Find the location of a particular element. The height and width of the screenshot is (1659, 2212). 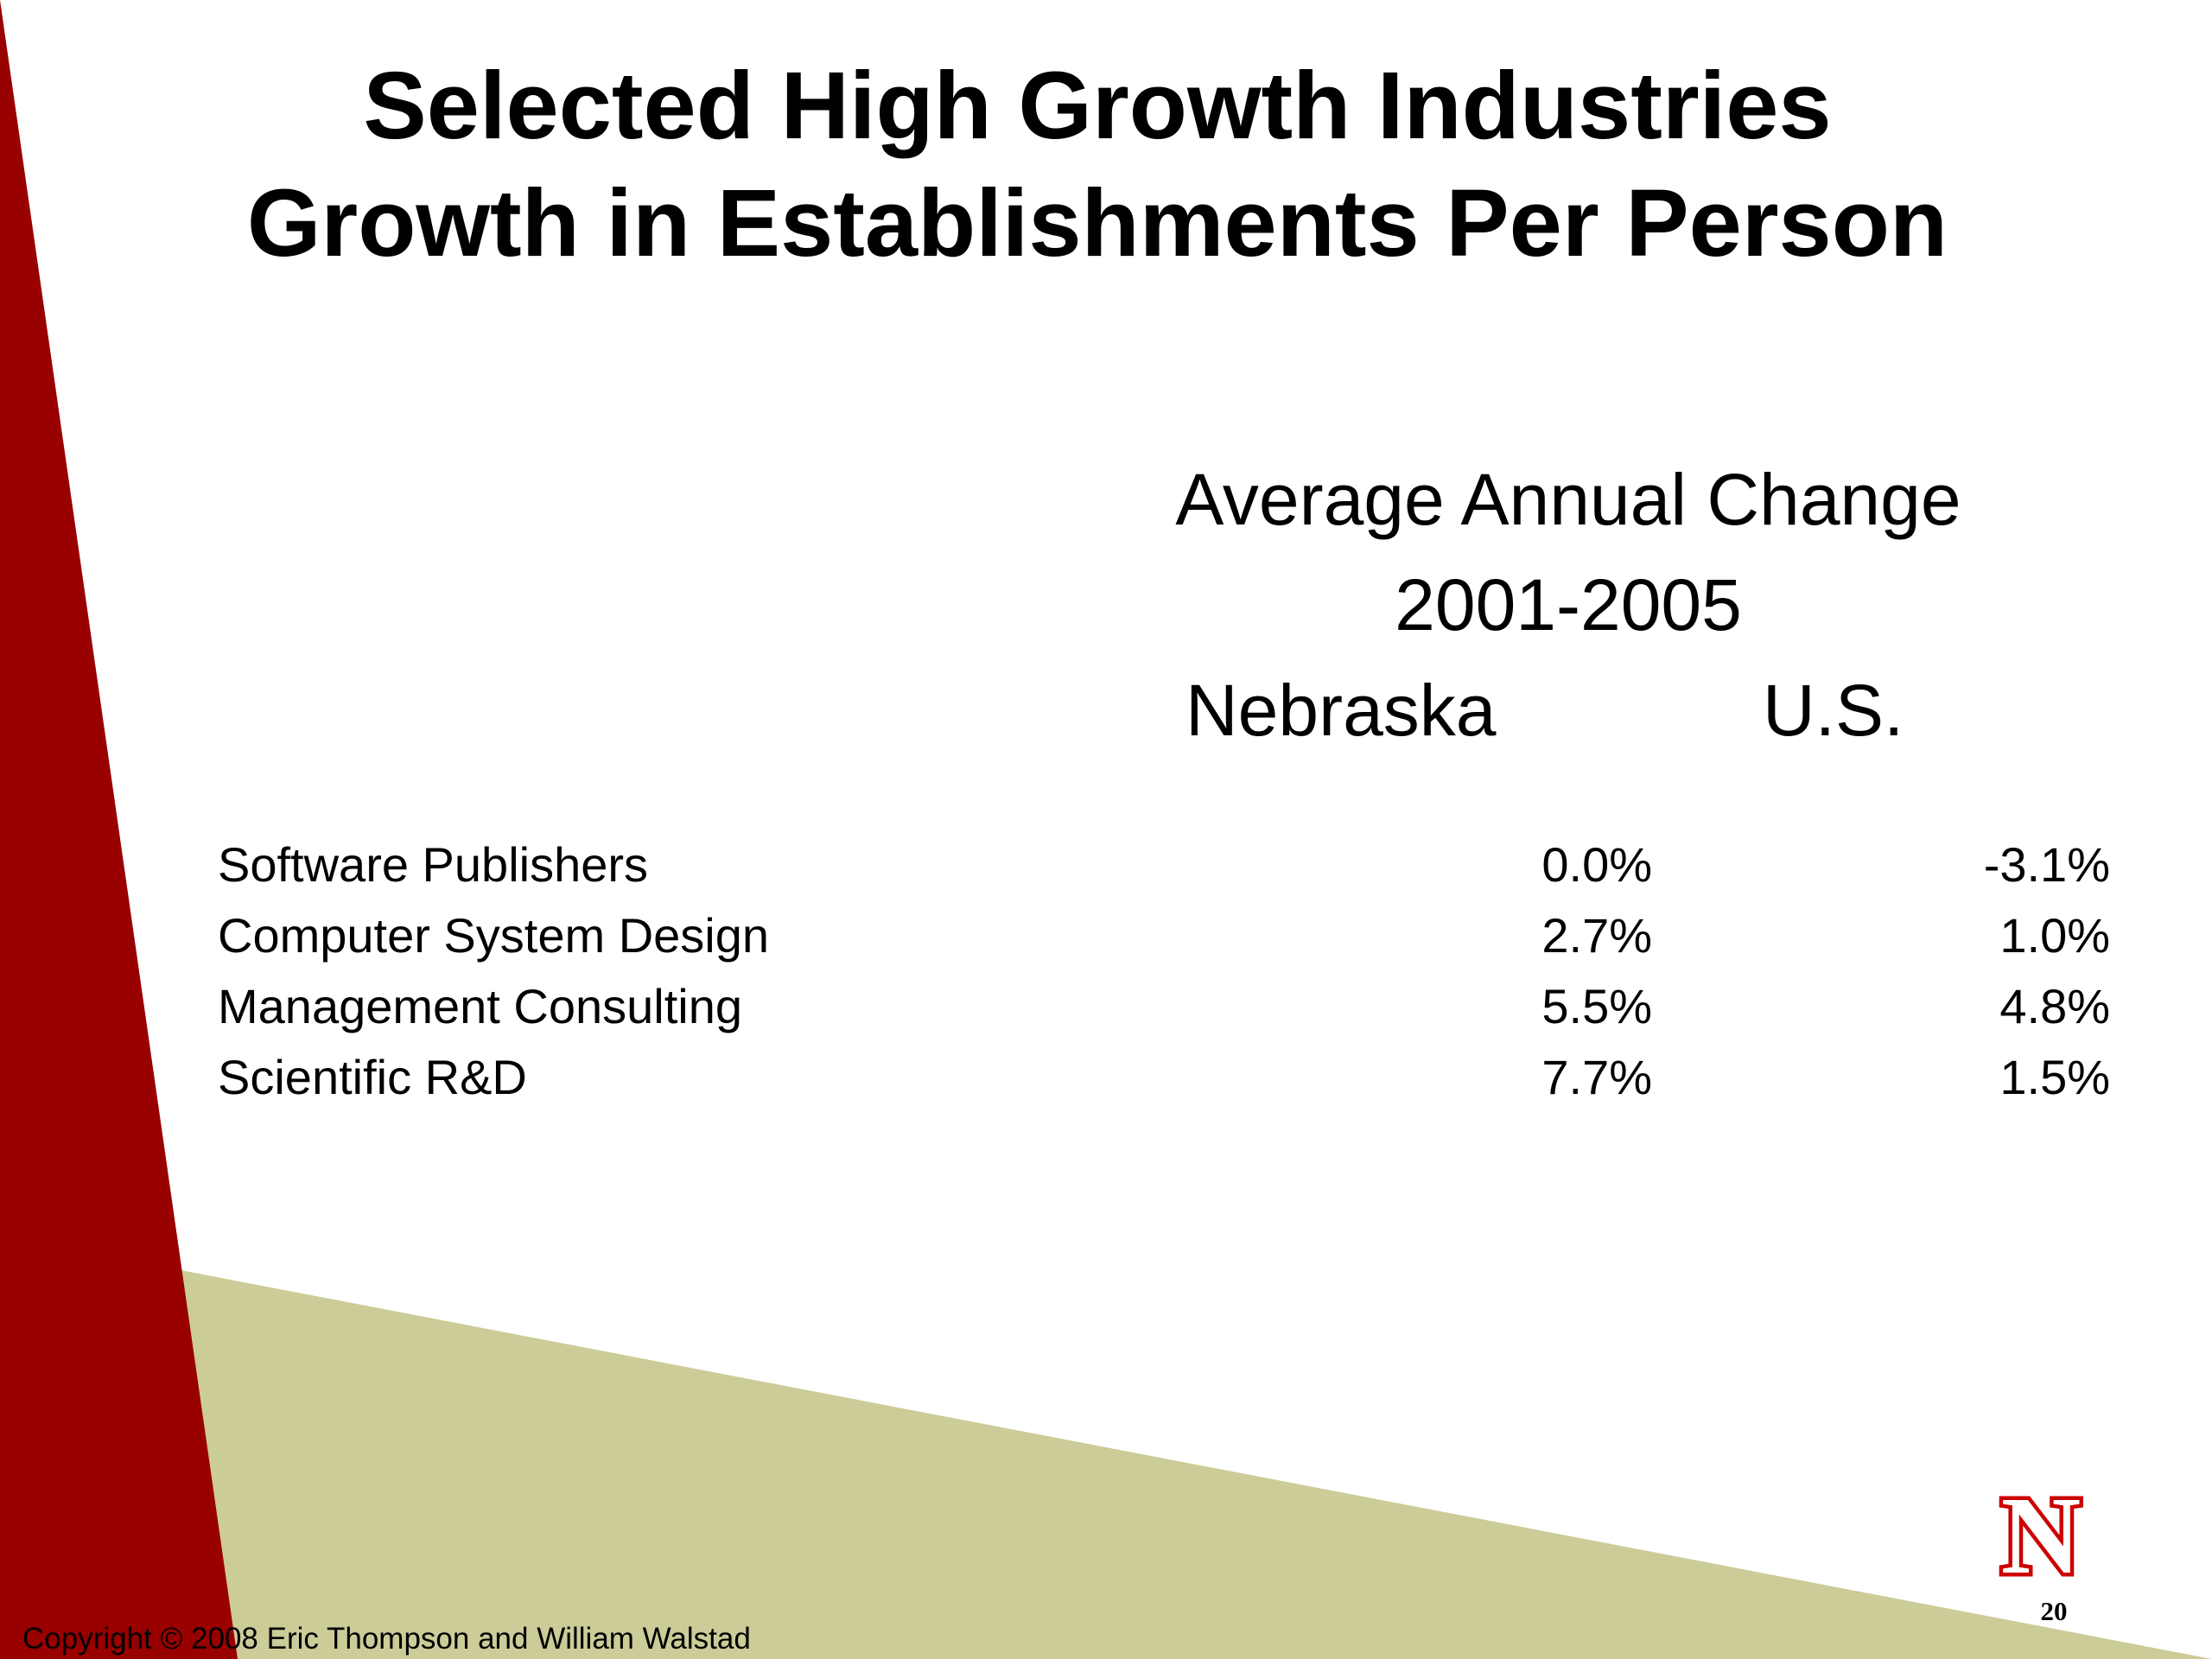

row-label: Management Consulting is located at coordinates (480, 1006).